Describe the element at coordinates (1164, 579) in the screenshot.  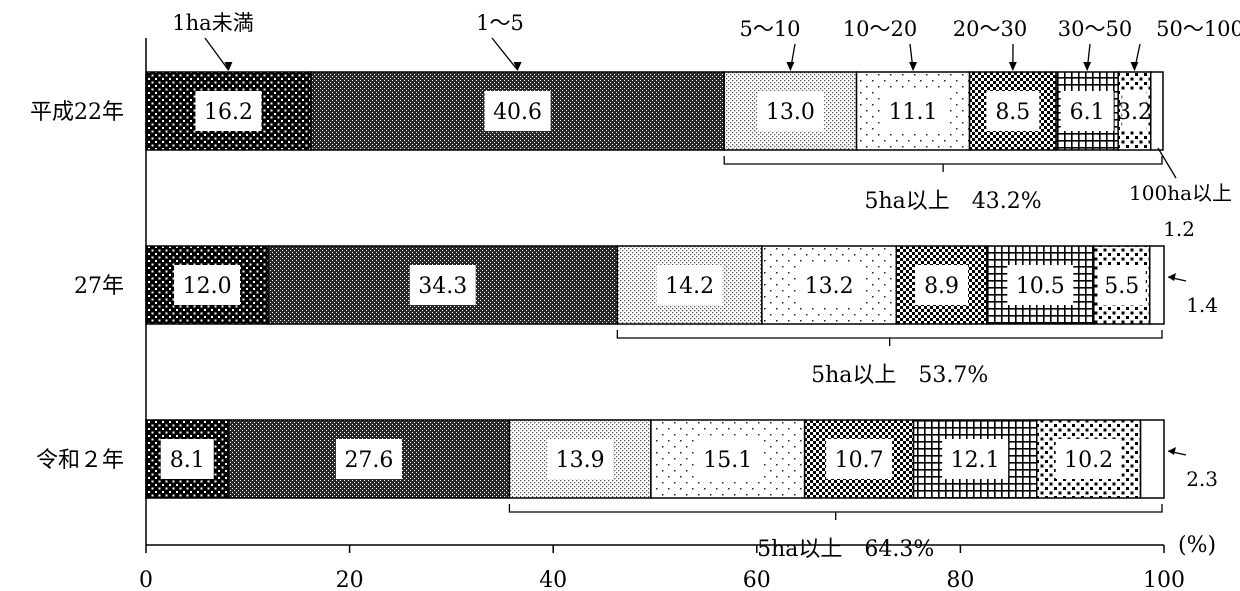
I see `x-tick-label: 100` at that location.